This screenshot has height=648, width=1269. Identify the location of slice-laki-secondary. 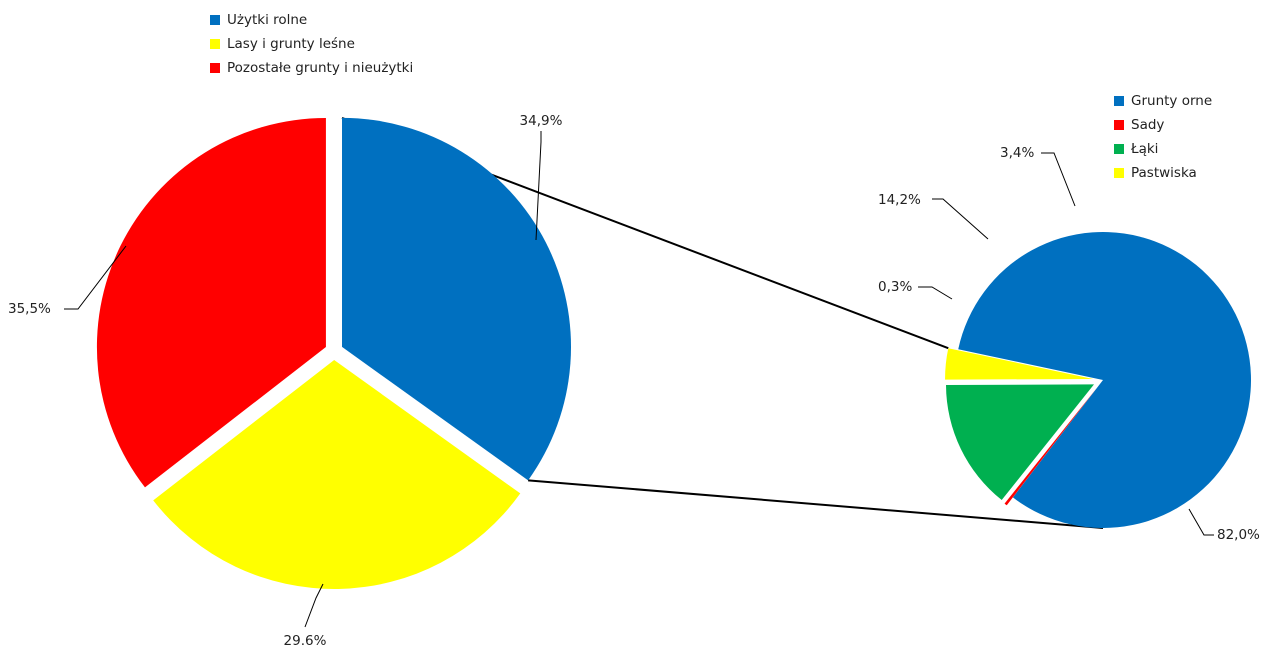
(1020, 442).